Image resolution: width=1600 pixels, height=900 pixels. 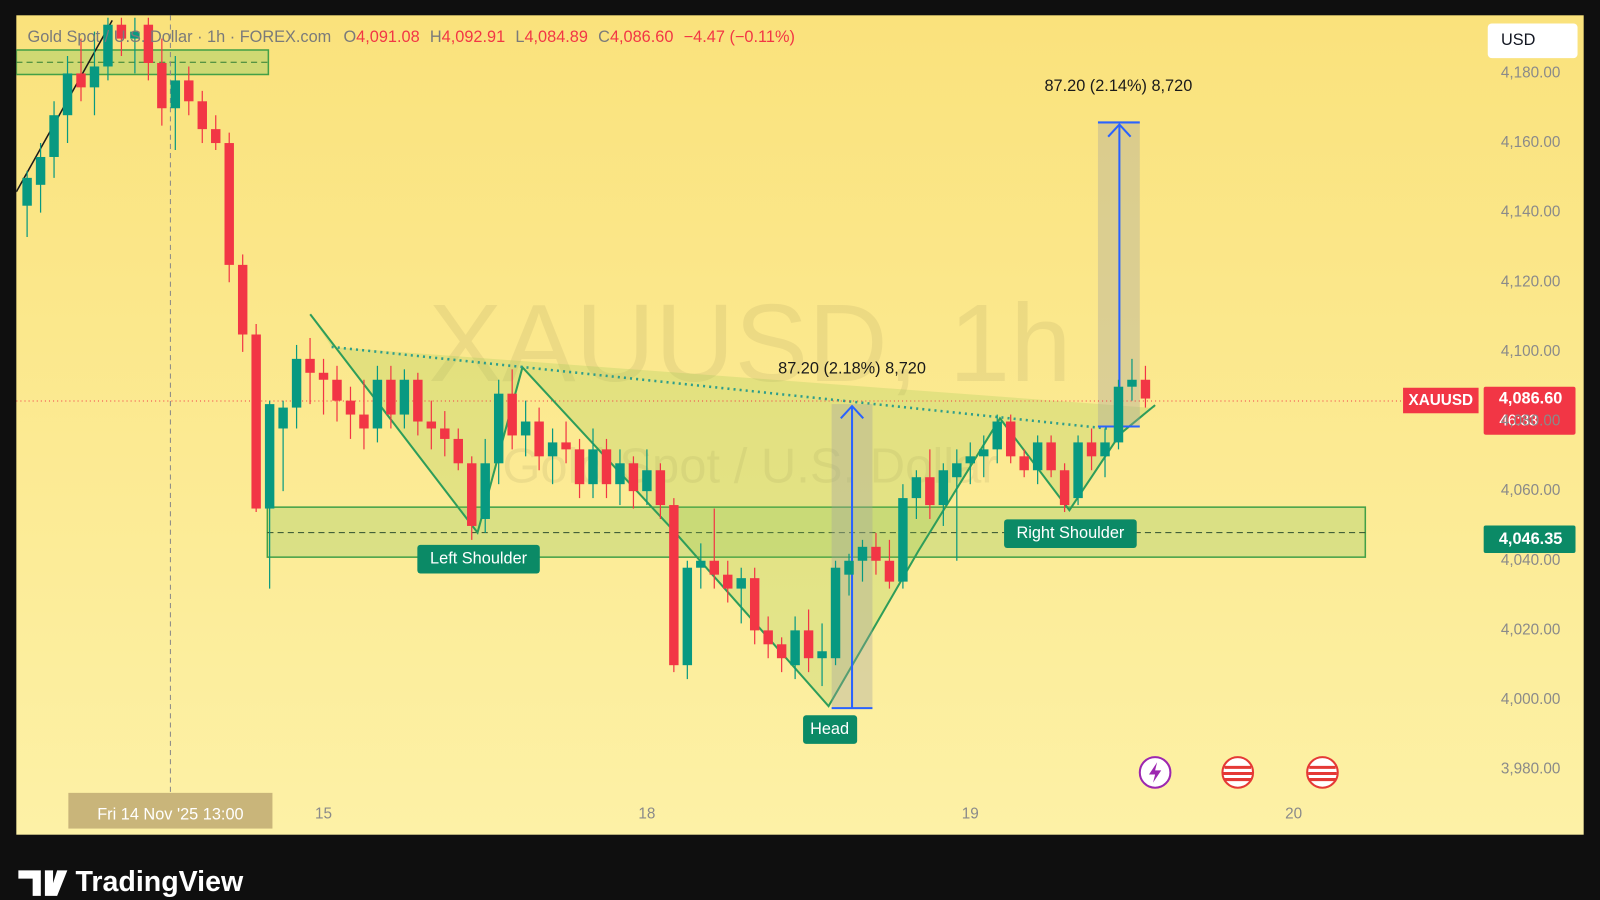 What do you see at coordinates (43, 883) in the screenshot?
I see `brand-logo` at bounding box center [43, 883].